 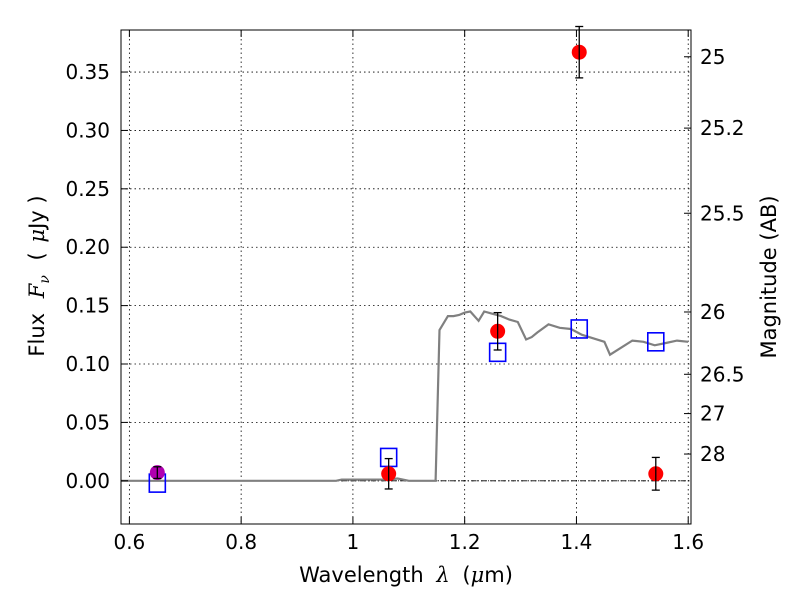 What do you see at coordinates (37, 290) in the screenshot?
I see `y-axis-label-symbol: F` at bounding box center [37, 290].